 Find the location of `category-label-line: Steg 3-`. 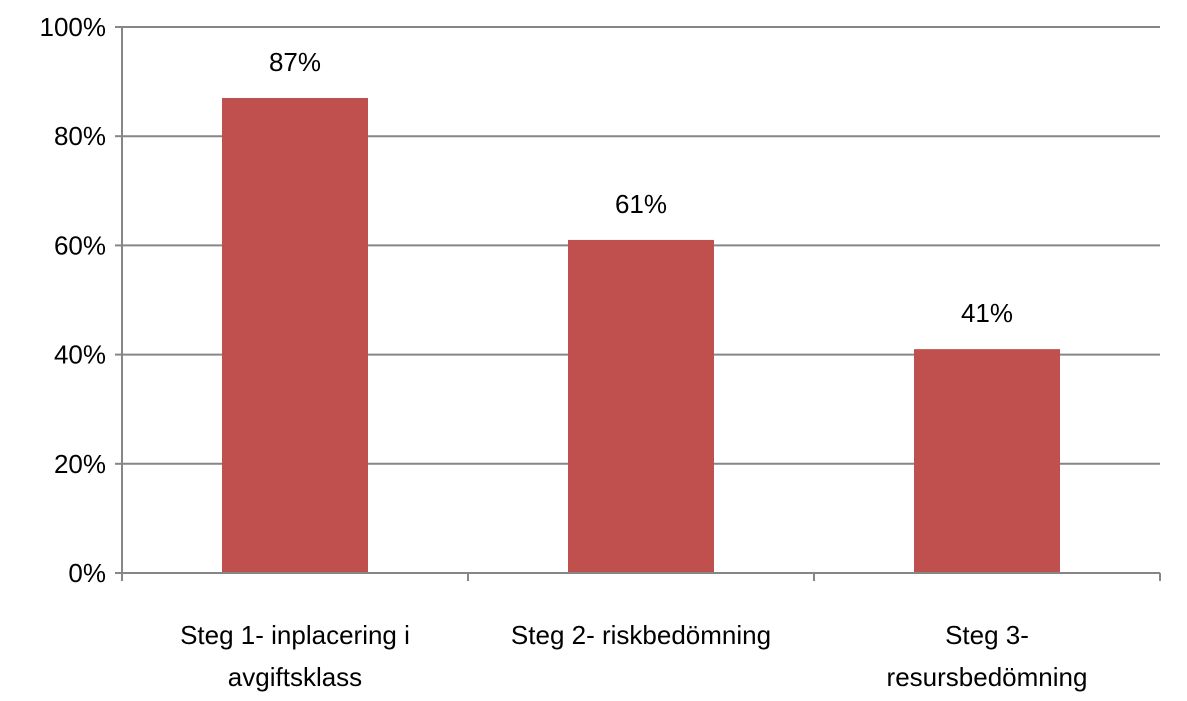

category-label-line: Steg 3- is located at coordinates (987, 635).